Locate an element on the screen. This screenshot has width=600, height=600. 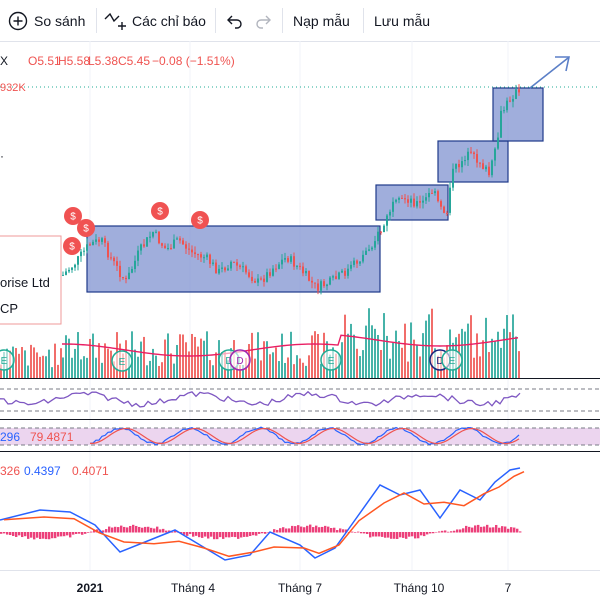
save-template-label: Lưu mẫu is located at coordinates (402, 20).